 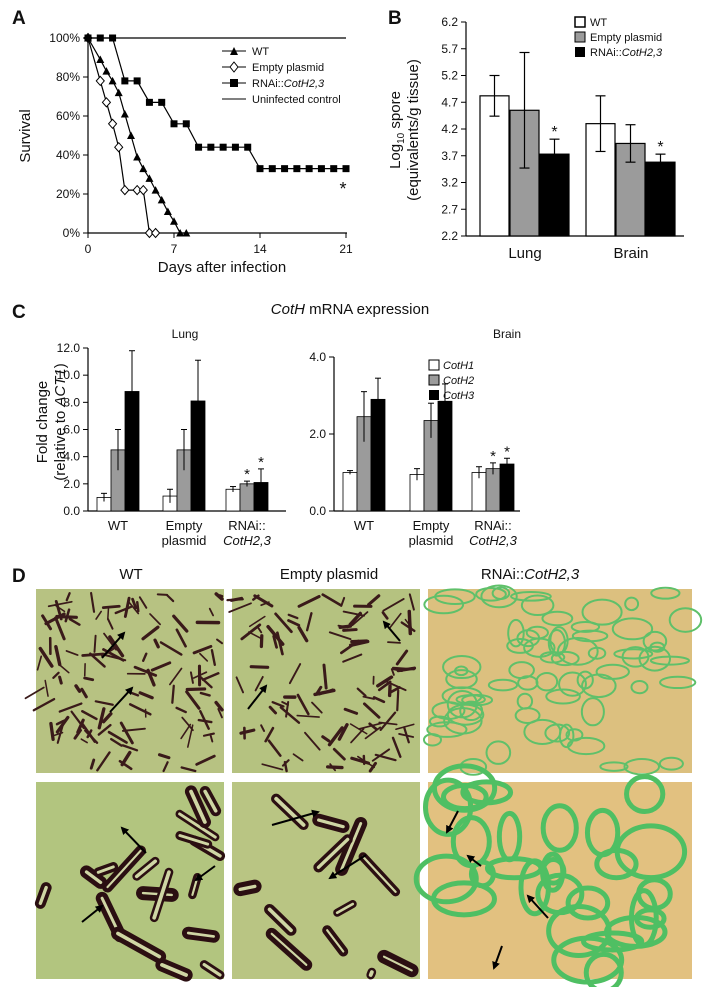 What do you see at coordinates (451, 380) in the screenshot?
I see `cot-legend: CotH1 CotH2 CotH3` at bounding box center [451, 380].